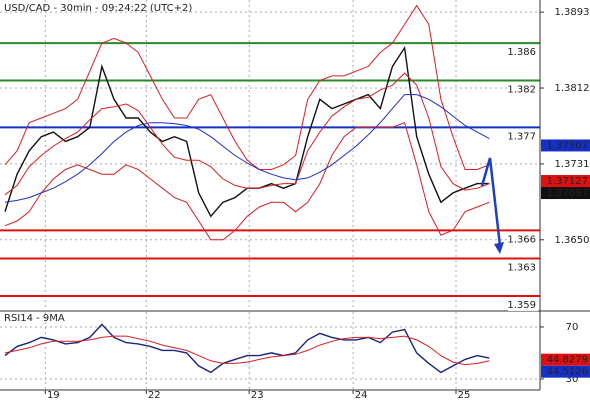  Describe the element at coordinates (154, 395) in the screenshot. I see `x-tick-label: 22` at that location.